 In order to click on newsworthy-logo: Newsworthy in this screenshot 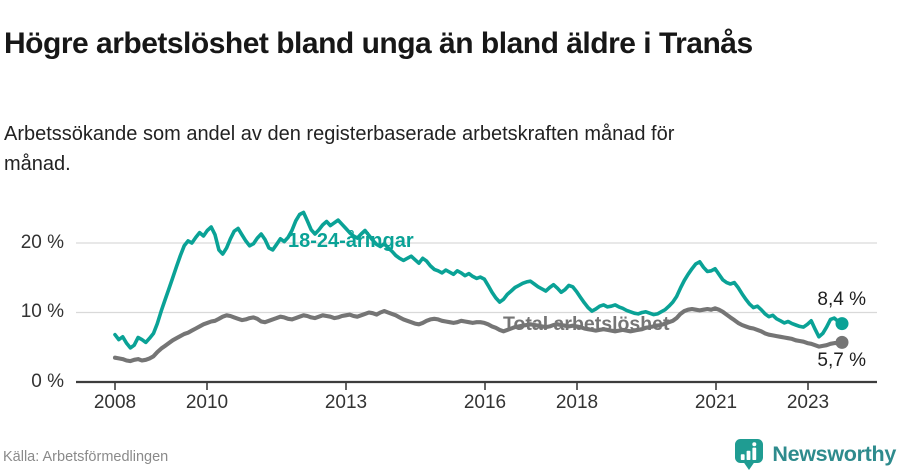, I will do `click(815, 454)`.